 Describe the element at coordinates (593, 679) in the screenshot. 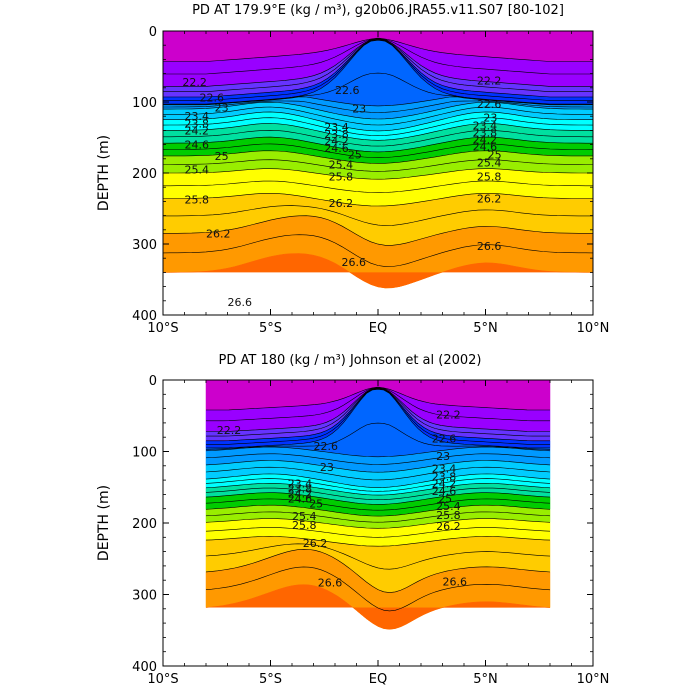

I see `x-tick-label: 10°N` at that location.